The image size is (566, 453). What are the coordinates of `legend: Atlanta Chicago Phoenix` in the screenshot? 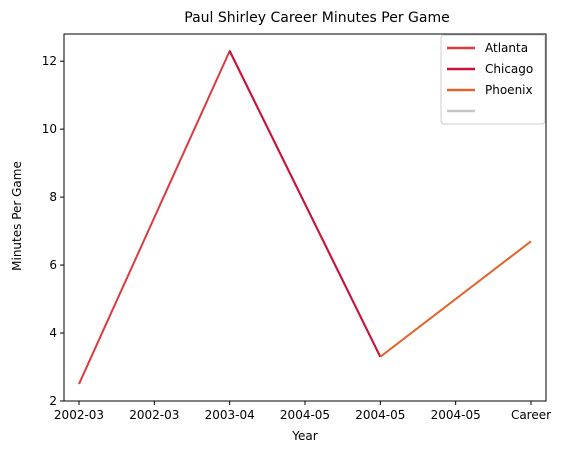 It's located at (493, 79).